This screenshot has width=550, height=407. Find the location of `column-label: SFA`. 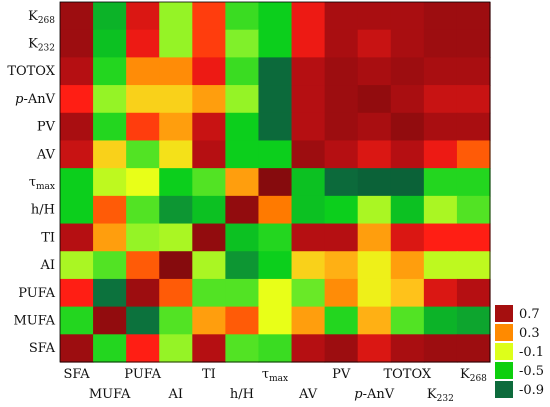

column-label: SFA is located at coordinates (76, 374).